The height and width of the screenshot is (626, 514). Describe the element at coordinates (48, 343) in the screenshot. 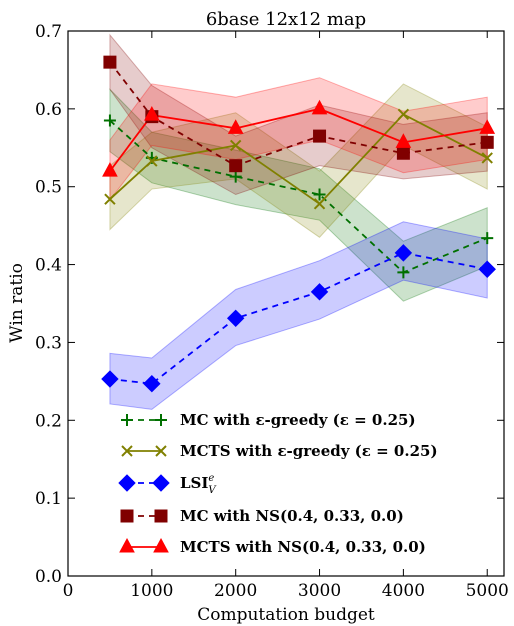

I see `y-tick-label: 0.3` at that location.